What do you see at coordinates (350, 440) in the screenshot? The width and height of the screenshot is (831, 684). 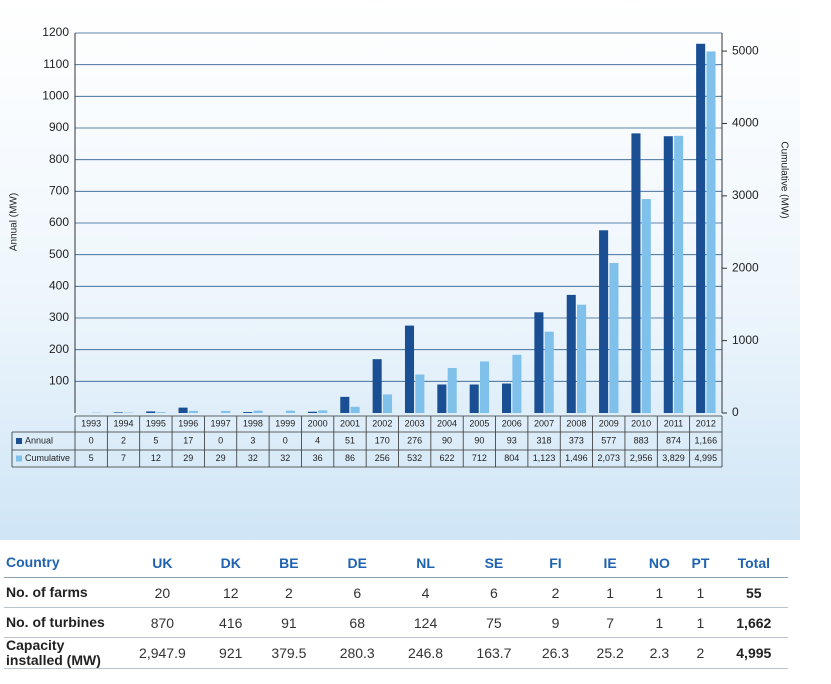 I see `data-label: 51` at bounding box center [350, 440].